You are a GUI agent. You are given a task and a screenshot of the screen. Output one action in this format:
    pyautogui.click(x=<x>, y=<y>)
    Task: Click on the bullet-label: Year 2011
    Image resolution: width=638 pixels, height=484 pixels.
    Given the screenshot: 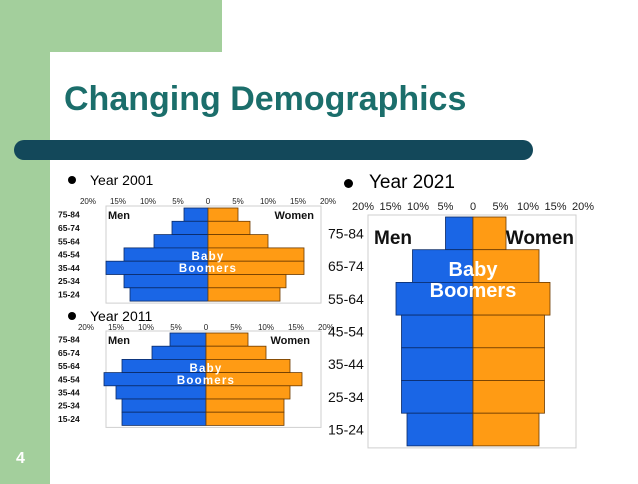 What is the action you would take?
    pyautogui.click(x=121, y=316)
    